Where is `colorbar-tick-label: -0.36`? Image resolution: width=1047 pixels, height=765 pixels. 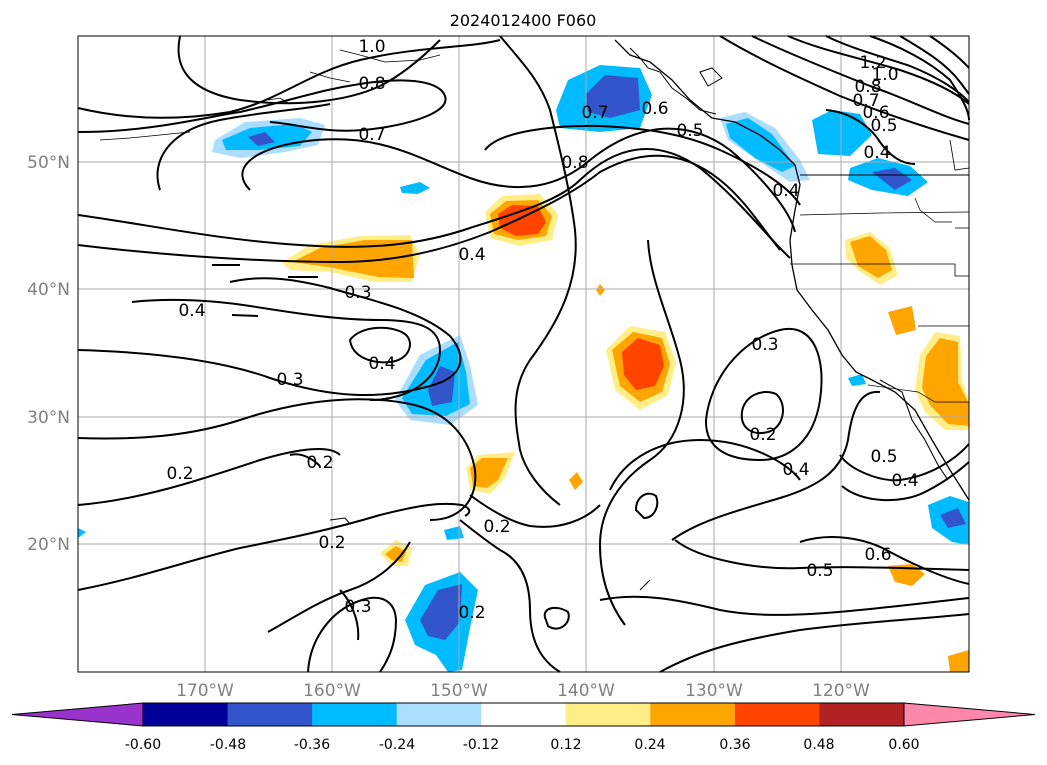 colorbar-tick-label: -0.36 is located at coordinates (312, 745).